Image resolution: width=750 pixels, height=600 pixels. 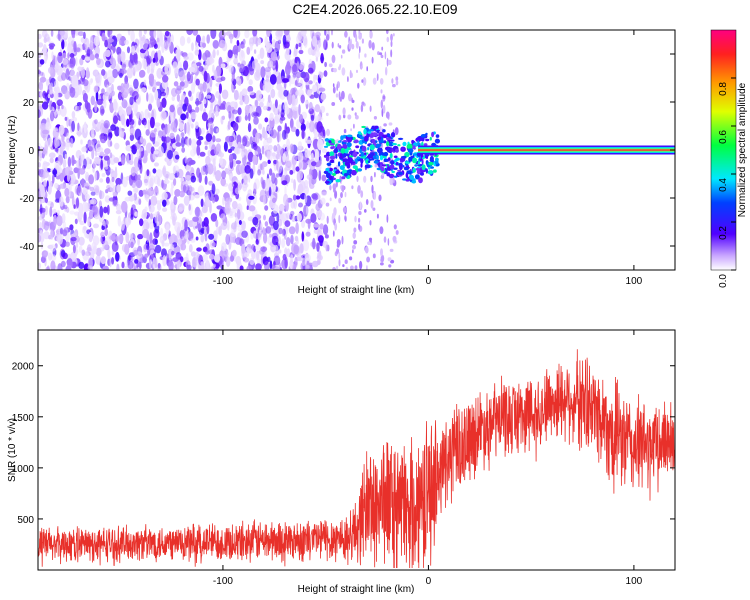 I want to click on y-tick-label: 1000, so click(x=23, y=469).